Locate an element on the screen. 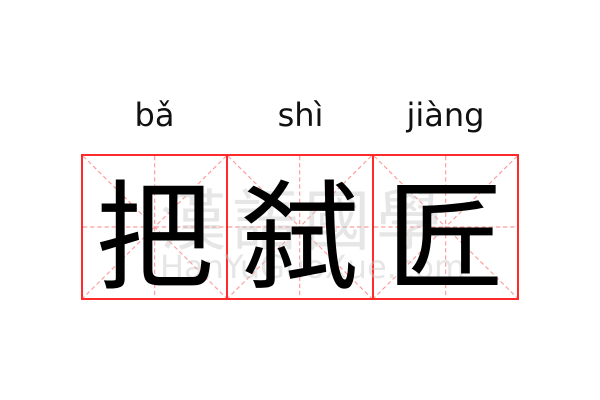 The height and width of the screenshot is (400, 600). pinyin-3: jiàng is located at coordinates (445, 115).